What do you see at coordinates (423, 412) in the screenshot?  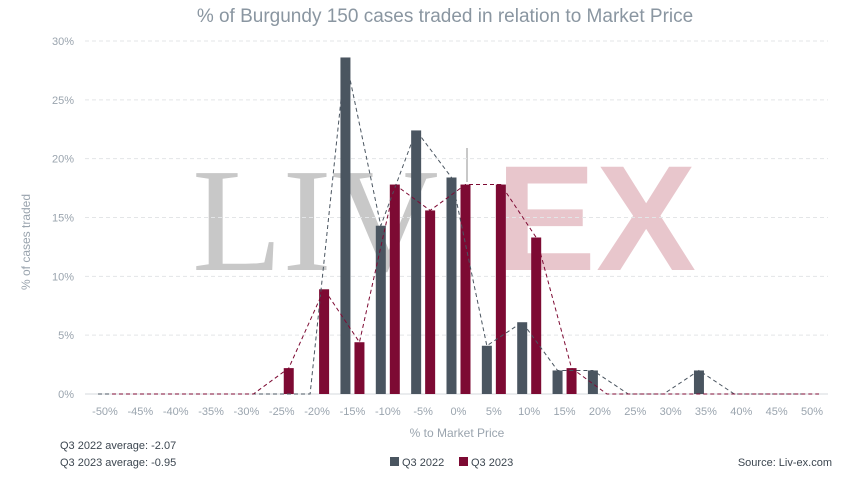 I see `x-tick-label: -5%` at bounding box center [423, 412].